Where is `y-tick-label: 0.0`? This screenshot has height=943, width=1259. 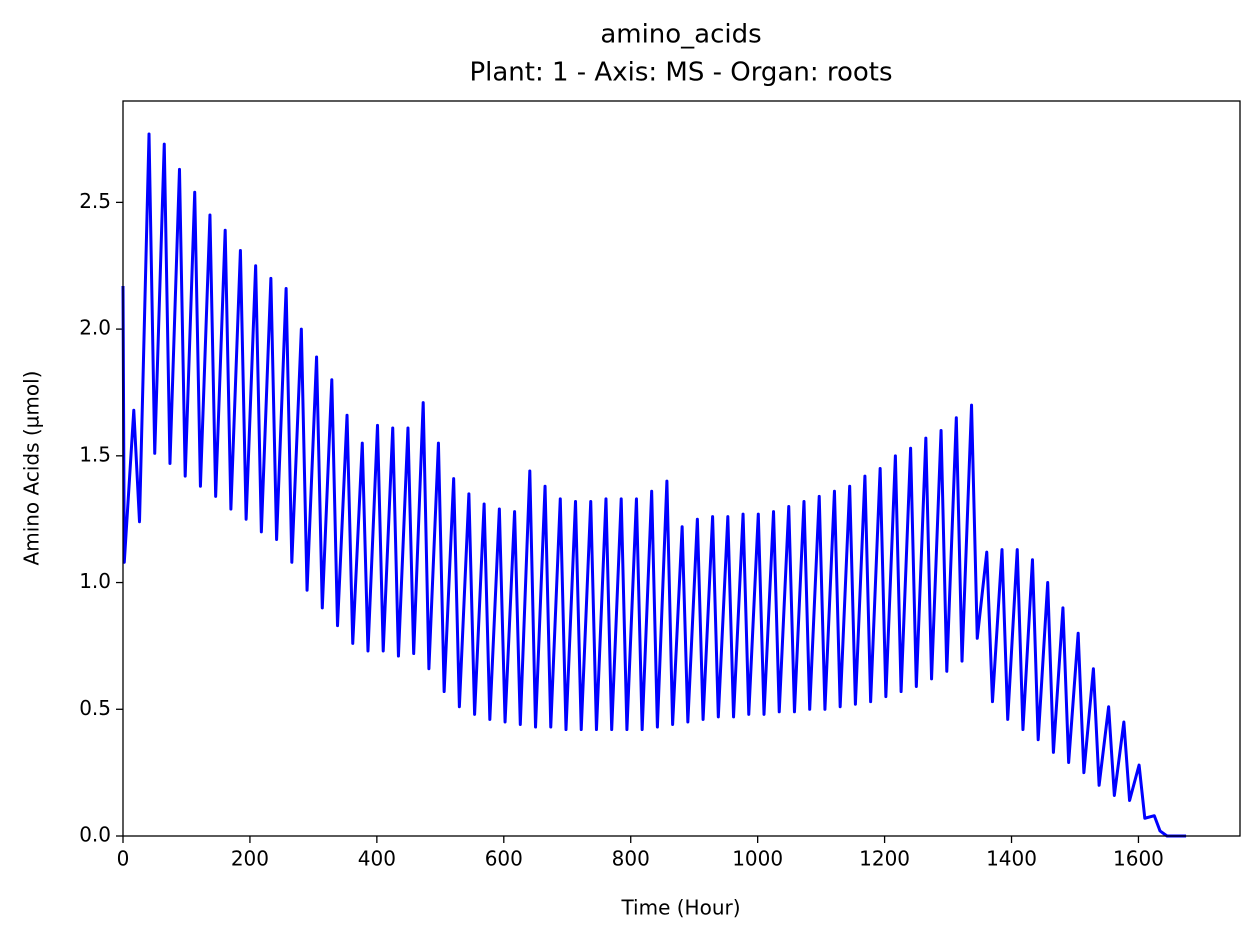 y-tick-label: 0.0 is located at coordinates (95, 835).